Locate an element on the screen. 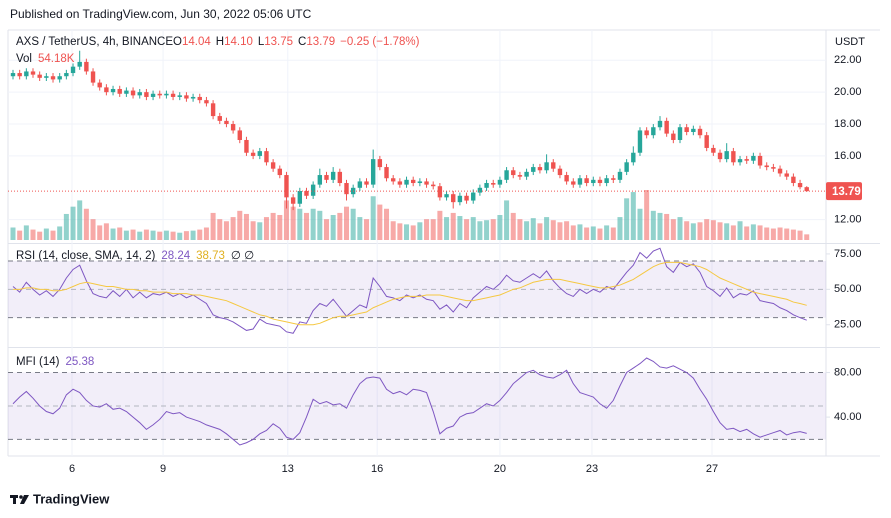 The height and width of the screenshot is (518, 891). y-tick-label: 75.00 is located at coordinates (848, 254).